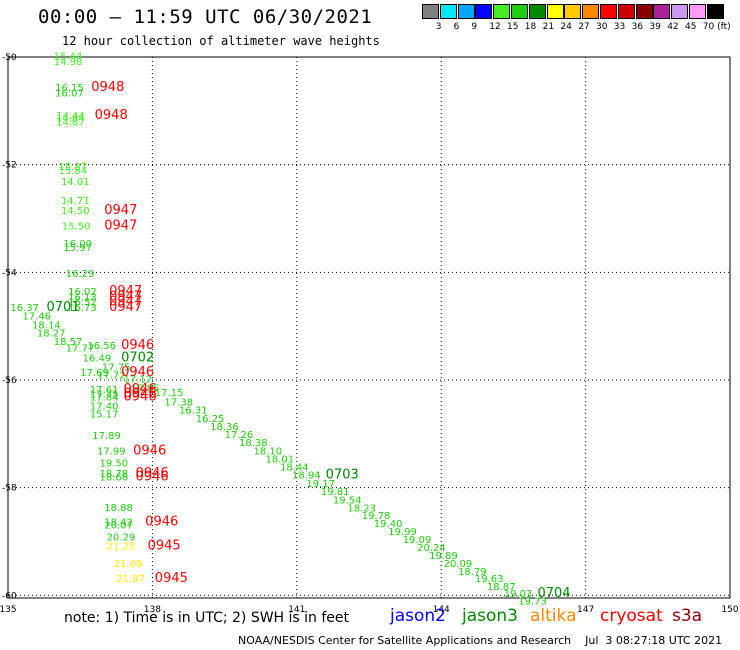 The width and height of the screenshot is (740, 650). What do you see at coordinates (111, 451) in the screenshot?
I see `wave-height-label: 17.99` at bounding box center [111, 451].